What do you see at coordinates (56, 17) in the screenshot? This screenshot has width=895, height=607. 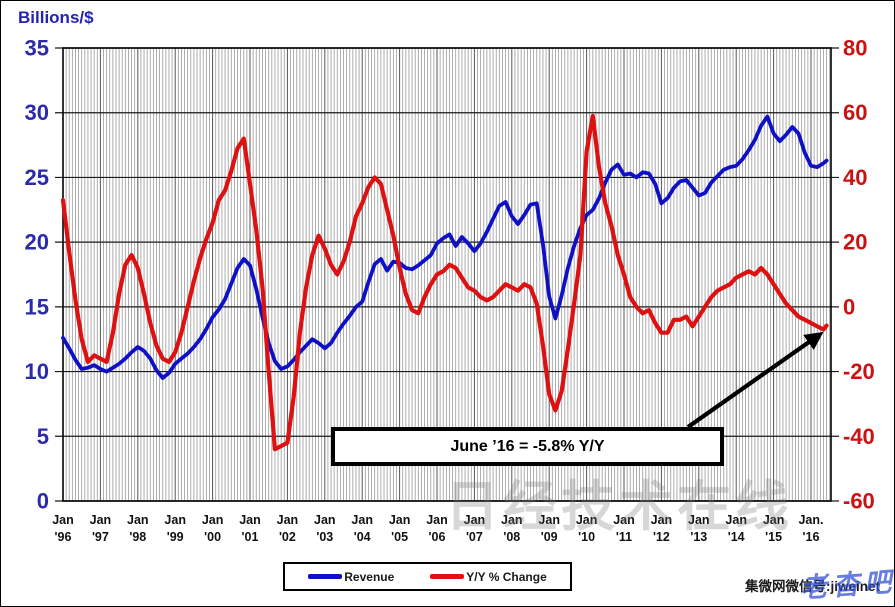 I see `left-axis-title: Billions/$` at bounding box center [56, 17].